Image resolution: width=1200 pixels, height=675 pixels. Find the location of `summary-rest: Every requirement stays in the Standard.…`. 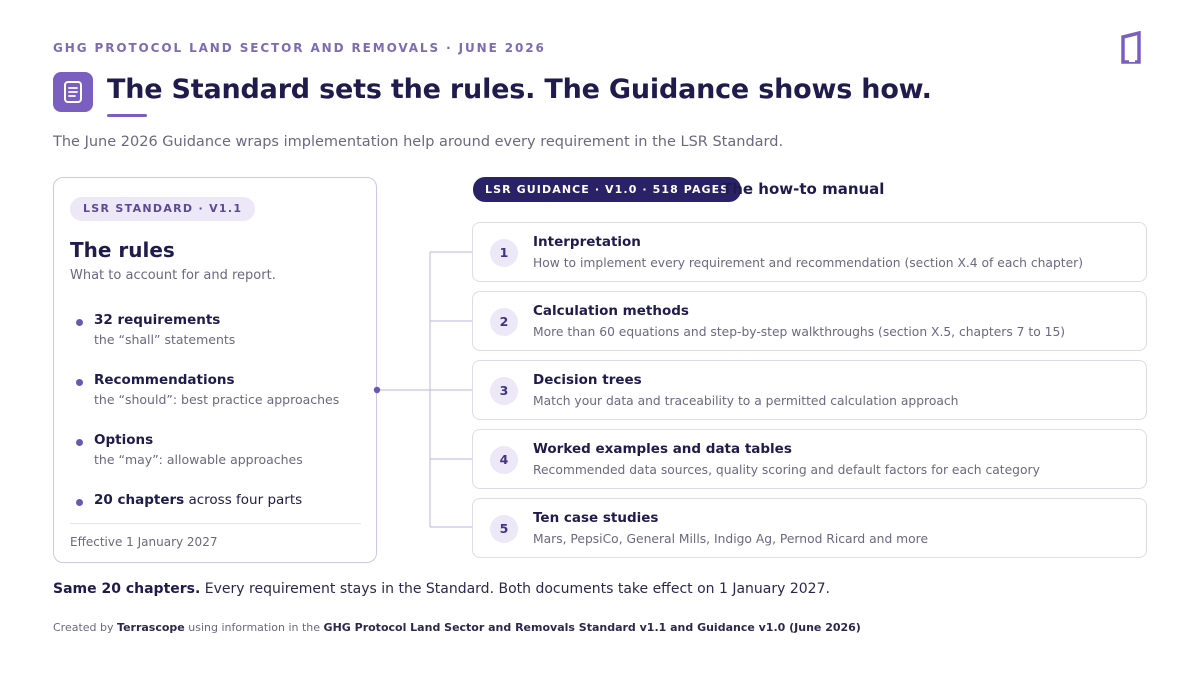

summary-rest: Every requirement stays in the Standard.… is located at coordinates (515, 589).